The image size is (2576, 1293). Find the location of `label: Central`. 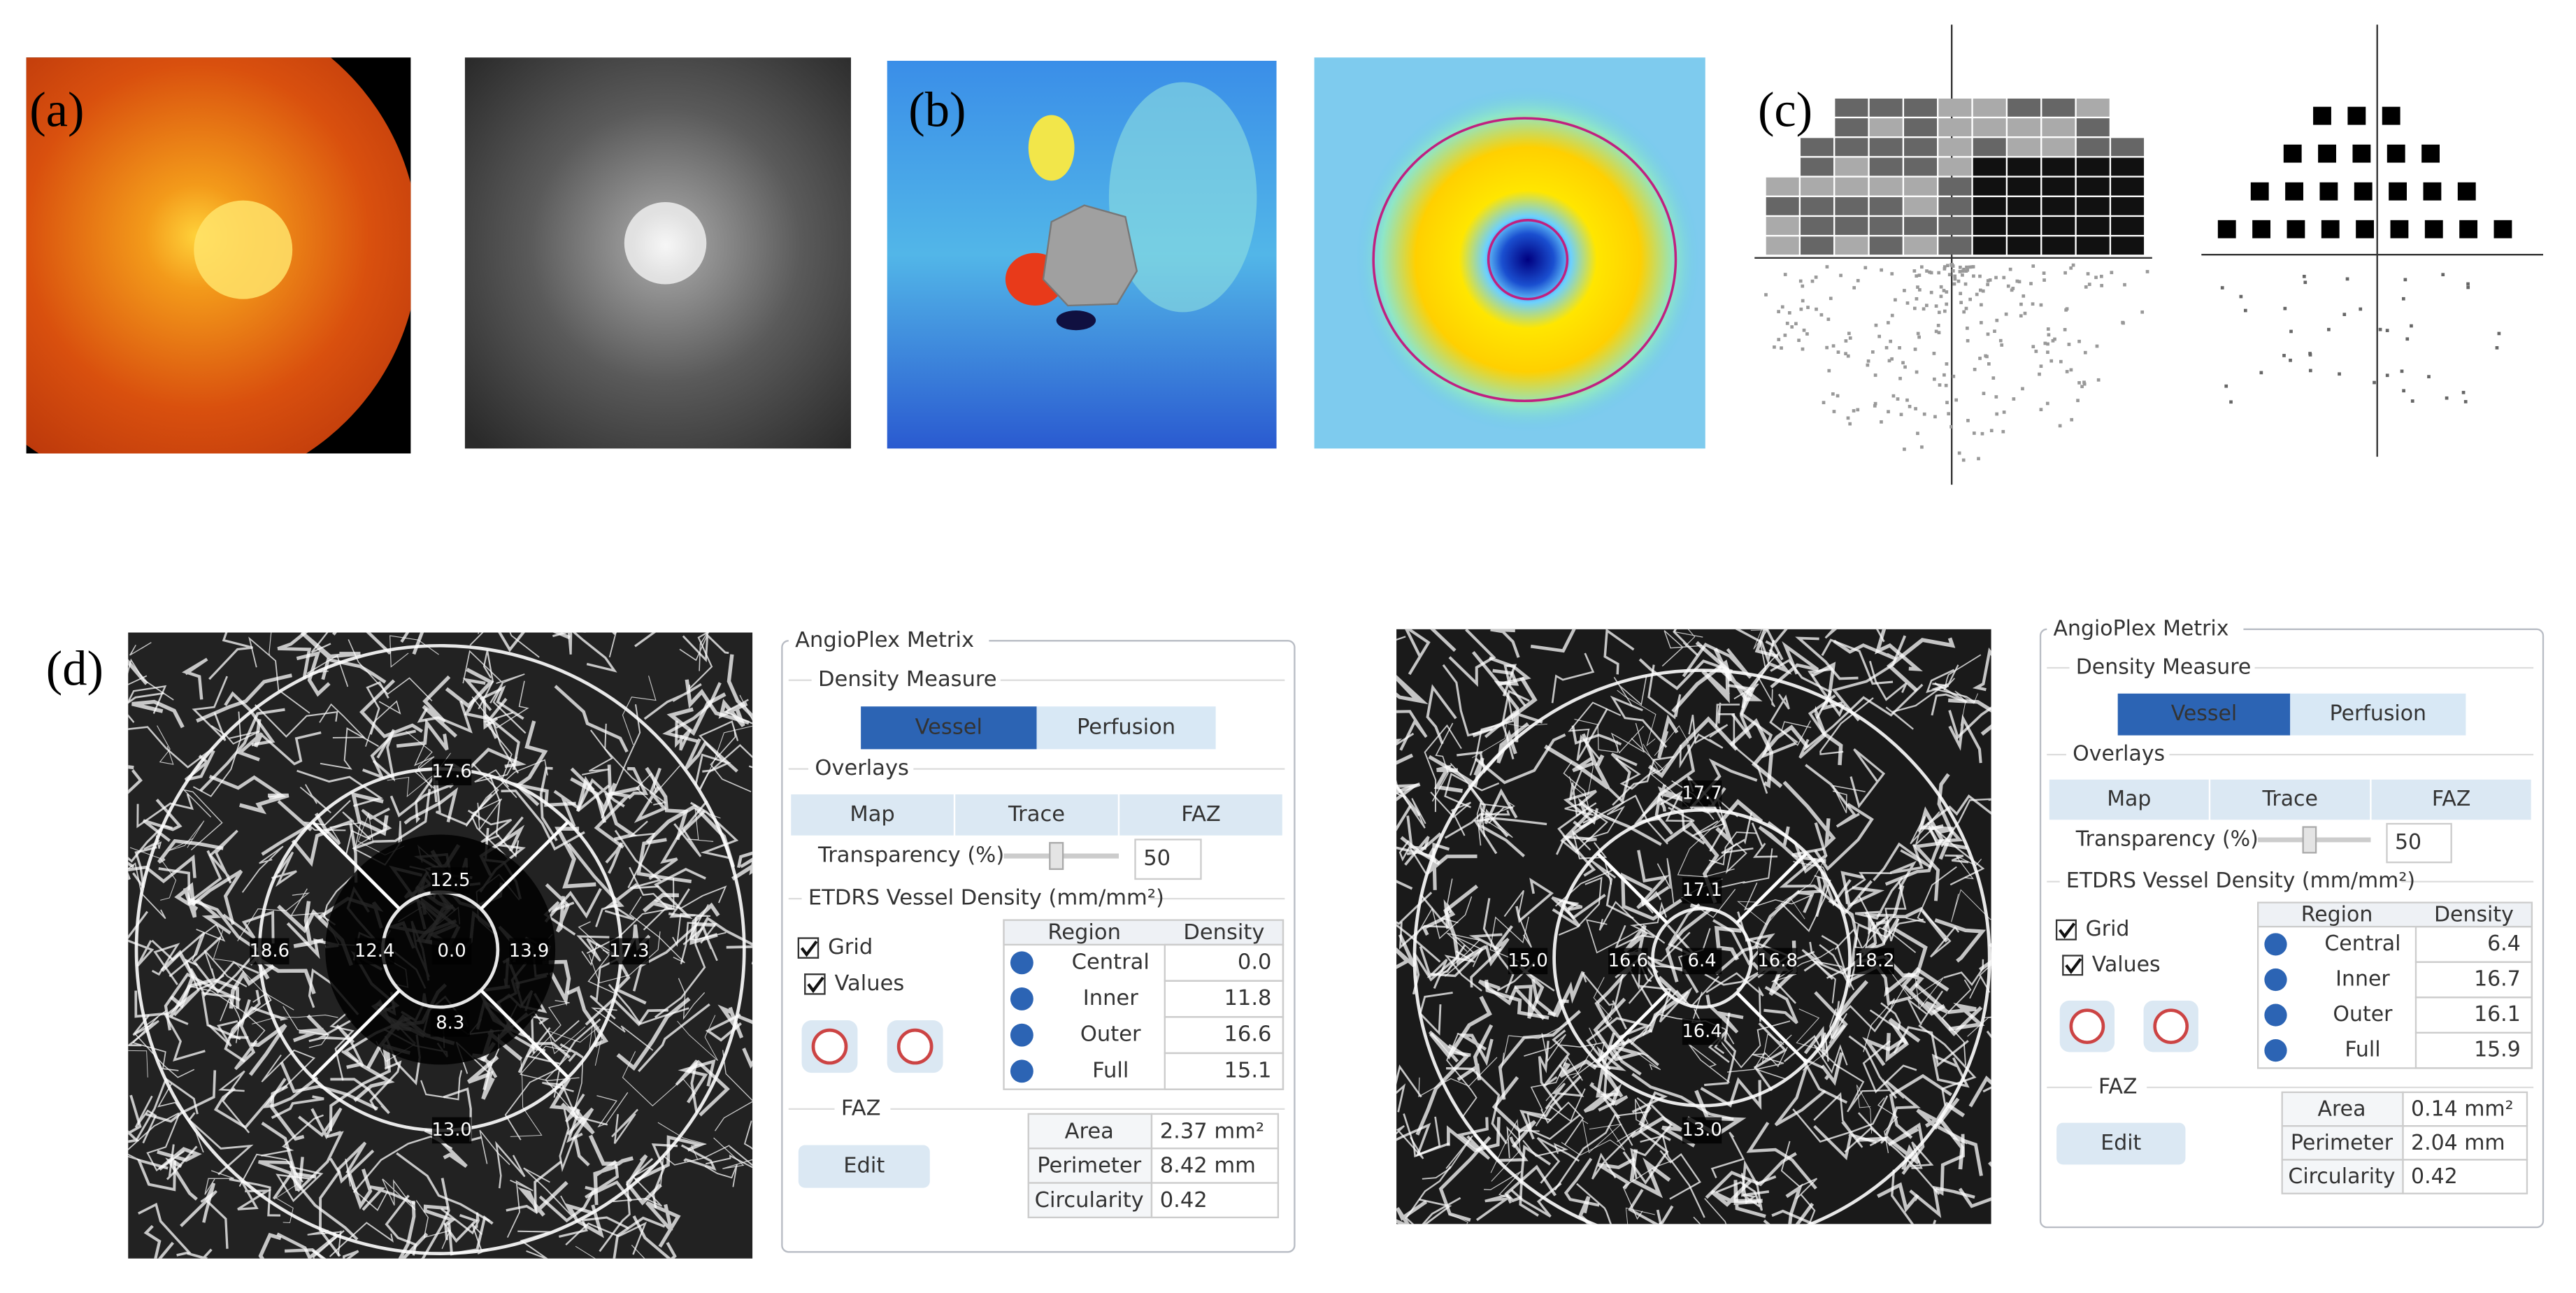

label: Central is located at coordinates (1111, 962).